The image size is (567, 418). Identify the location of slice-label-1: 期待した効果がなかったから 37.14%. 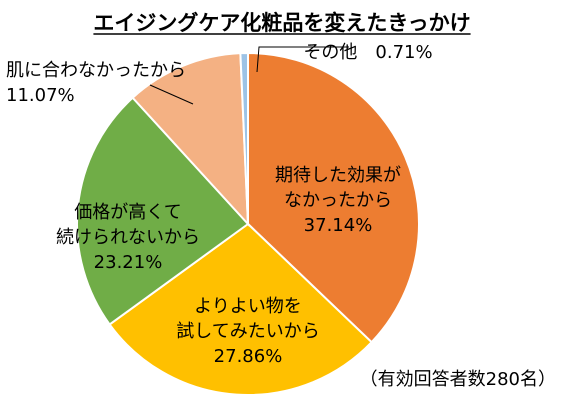
(338, 200).